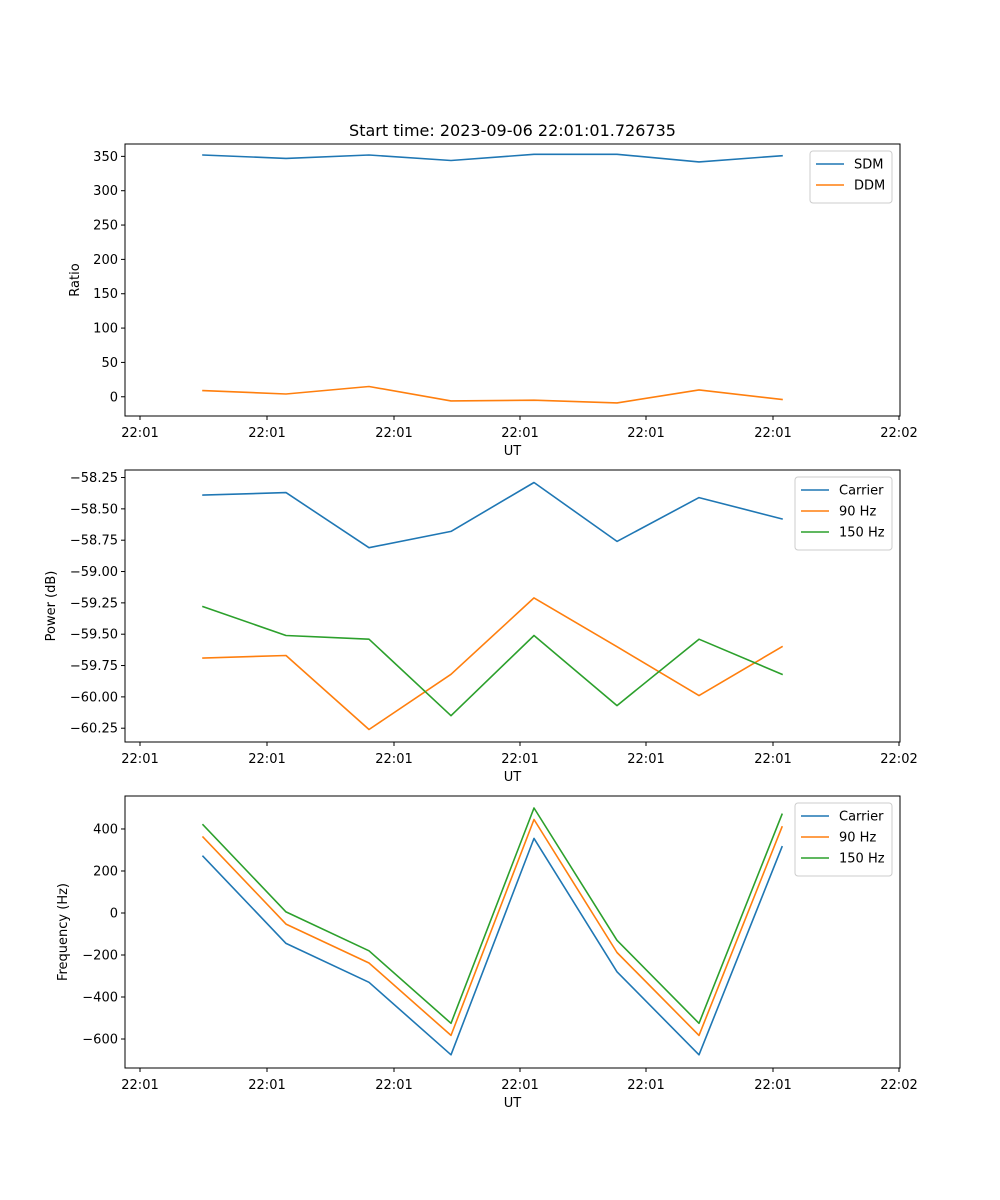  Describe the element at coordinates (94, 635) in the screenshot. I see `y-tick-label: −59.50` at that location.